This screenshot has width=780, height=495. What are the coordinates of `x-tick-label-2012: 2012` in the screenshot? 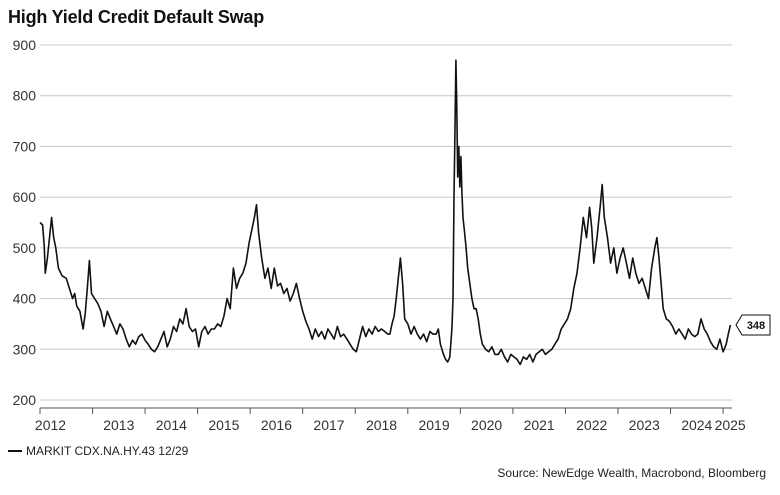 It's located at (50, 425).